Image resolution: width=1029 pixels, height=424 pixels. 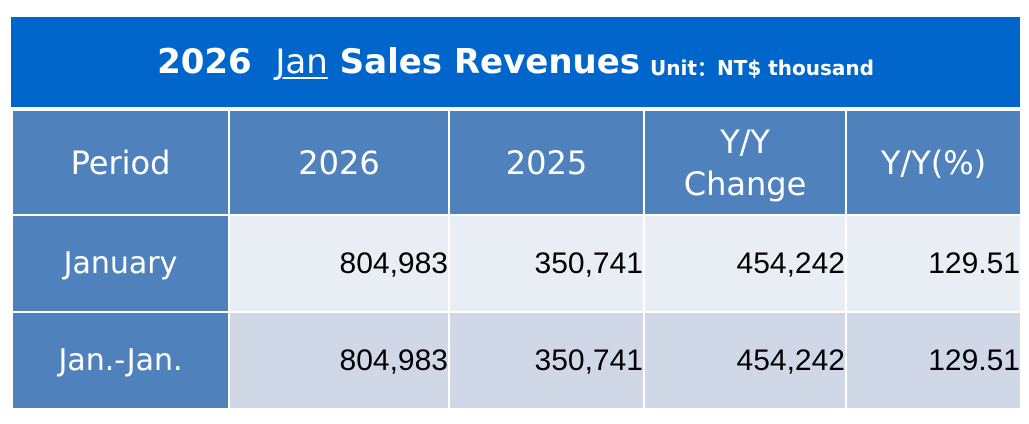 I want to click on header-2026: 2026, so click(x=339, y=162).